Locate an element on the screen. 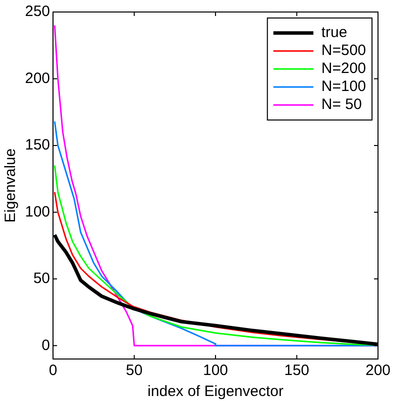  x-tick-label: 200 is located at coordinates (378, 371).